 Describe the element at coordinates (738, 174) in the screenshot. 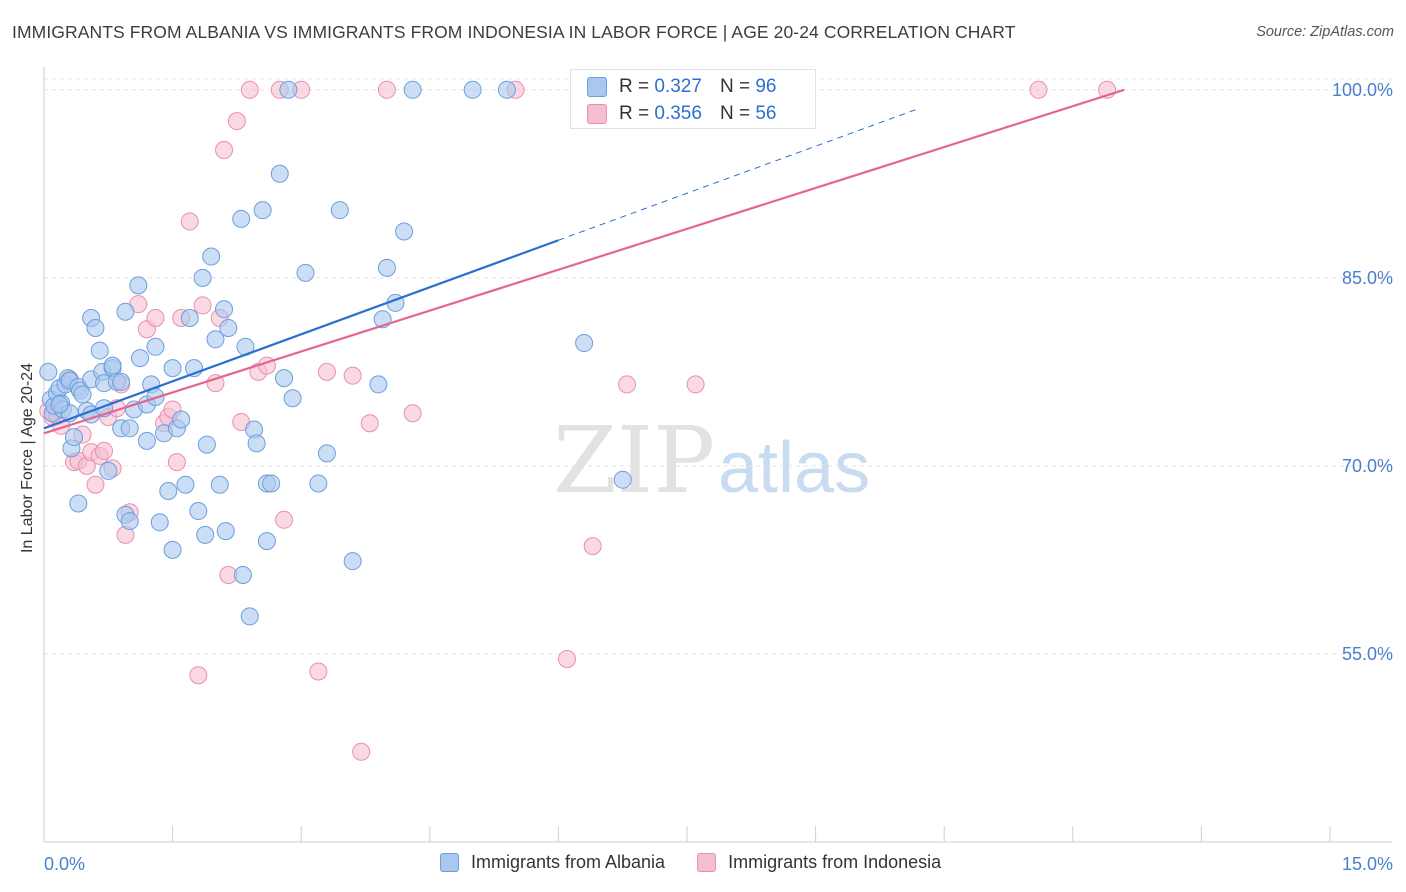

I see `trendline-albania-extension` at that location.